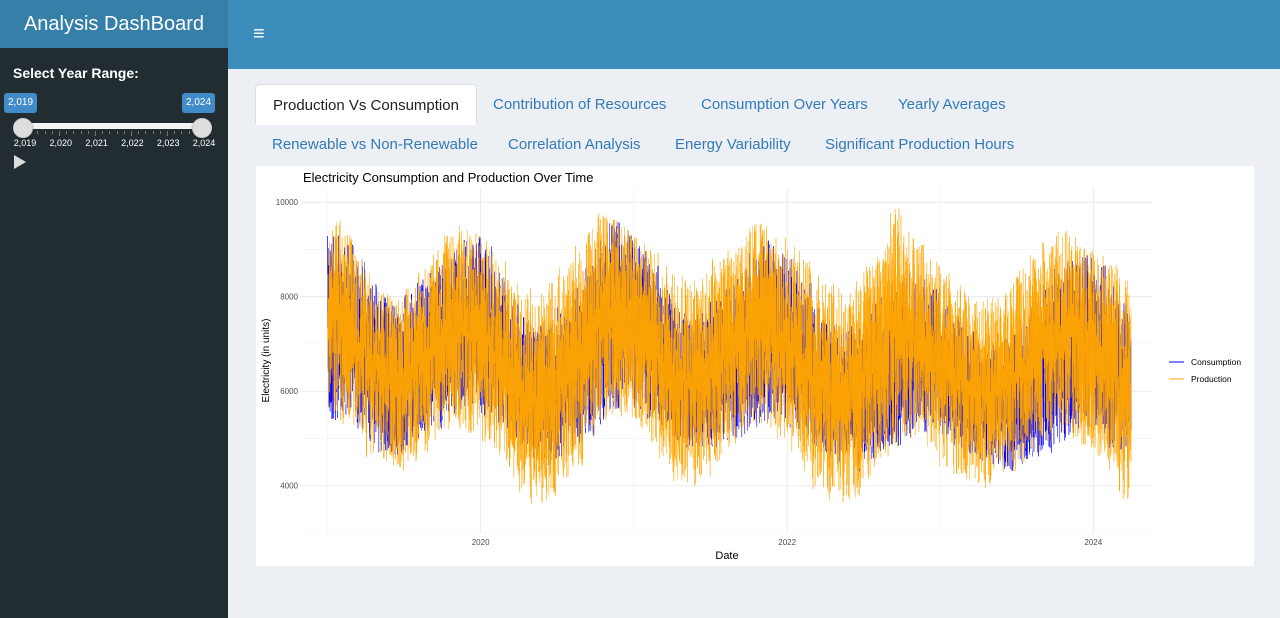  Describe the element at coordinates (168, 143) in the screenshot. I see `slider-tick-label: 2,023` at that location.